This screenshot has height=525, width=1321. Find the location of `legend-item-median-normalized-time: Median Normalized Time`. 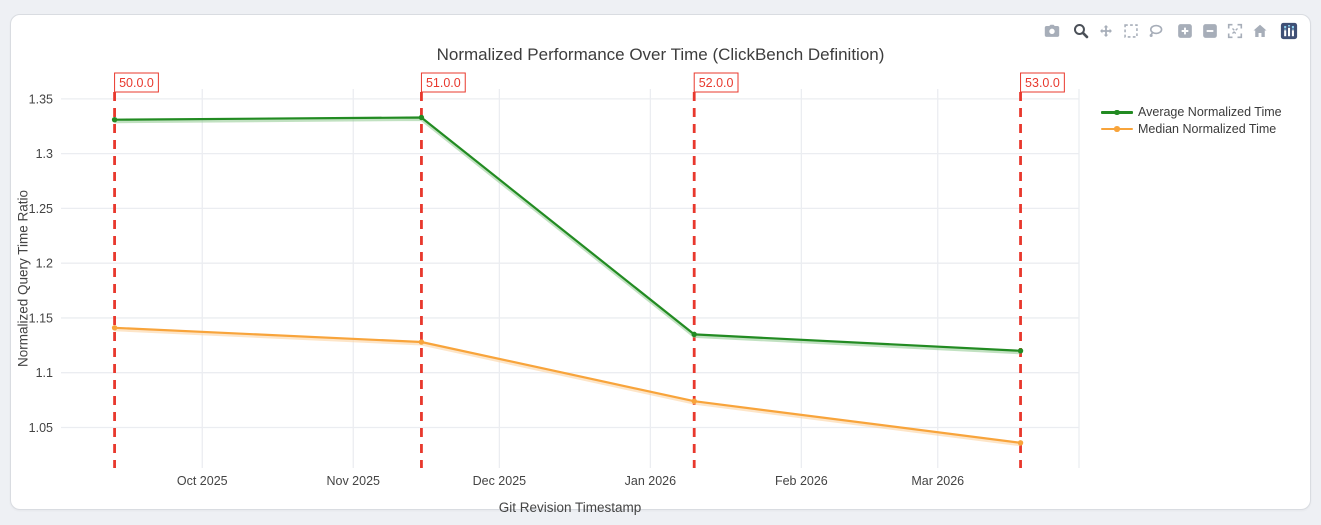

legend-item-median-normalized-time: Median Normalized Time is located at coordinates (1191, 129).